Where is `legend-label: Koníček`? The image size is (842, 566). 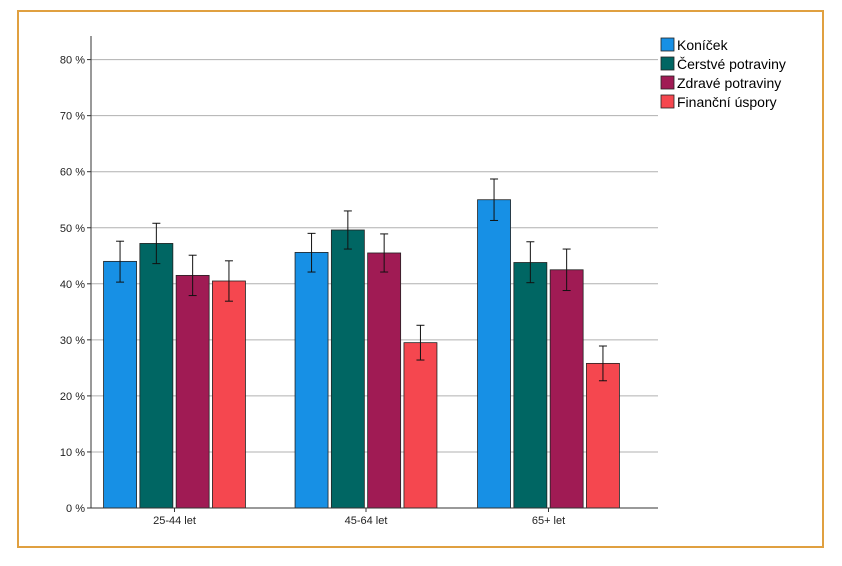 legend-label: Koníček is located at coordinates (703, 45).